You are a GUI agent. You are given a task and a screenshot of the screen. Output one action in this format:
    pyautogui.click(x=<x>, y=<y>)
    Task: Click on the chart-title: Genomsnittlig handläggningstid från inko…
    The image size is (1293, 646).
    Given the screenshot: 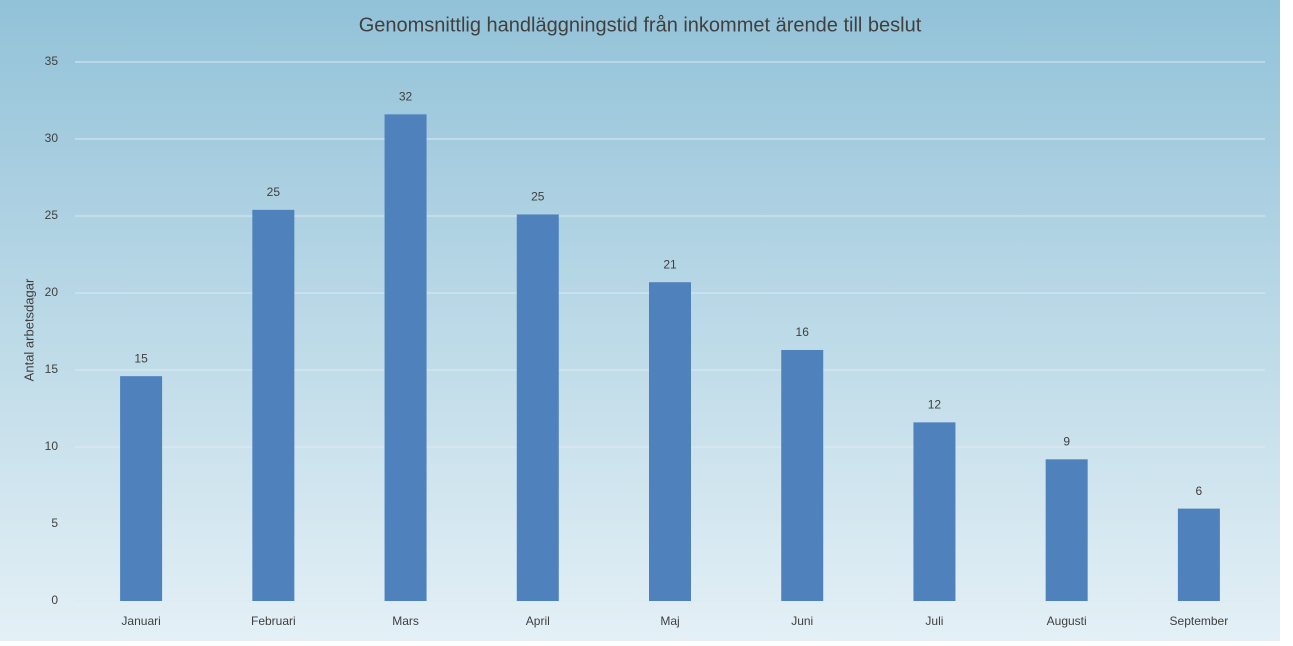 What is the action you would take?
    pyautogui.click(x=640, y=25)
    